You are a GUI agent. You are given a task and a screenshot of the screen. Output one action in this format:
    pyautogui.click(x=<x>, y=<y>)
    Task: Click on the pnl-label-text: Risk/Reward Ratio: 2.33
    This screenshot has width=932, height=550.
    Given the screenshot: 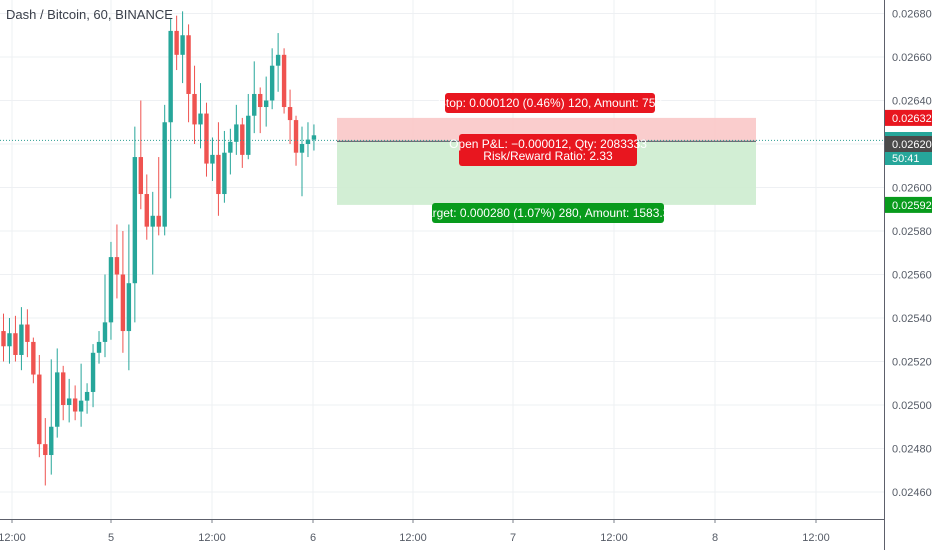 What is the action you would take?
    pyautogui.click(x=548, y=156)
    